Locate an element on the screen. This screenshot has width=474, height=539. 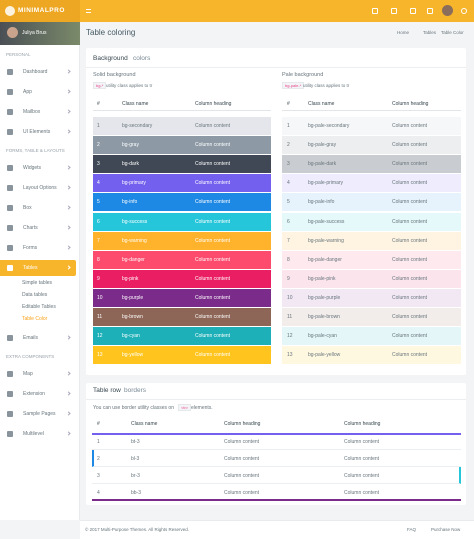
table-cell: bg-pale-warning is located at coordinates (326, 240).